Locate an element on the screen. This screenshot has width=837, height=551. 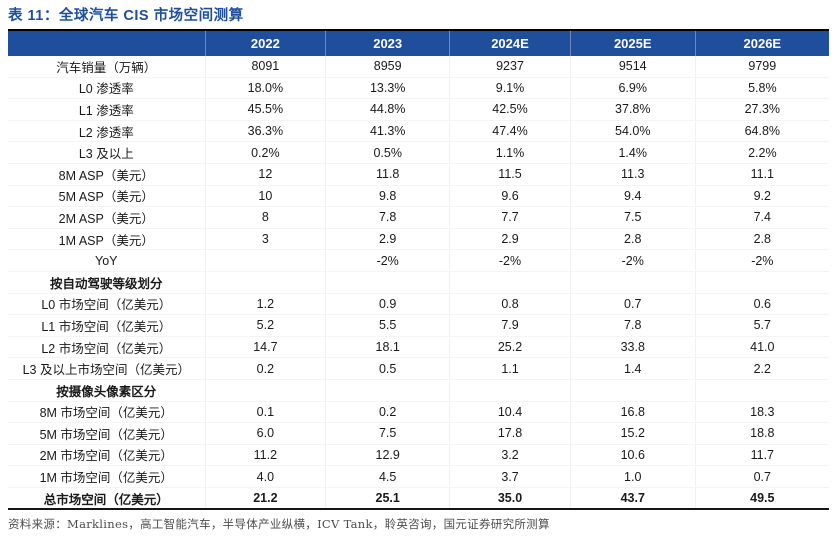
row-label: YoY is located at coordinates (107, 260).